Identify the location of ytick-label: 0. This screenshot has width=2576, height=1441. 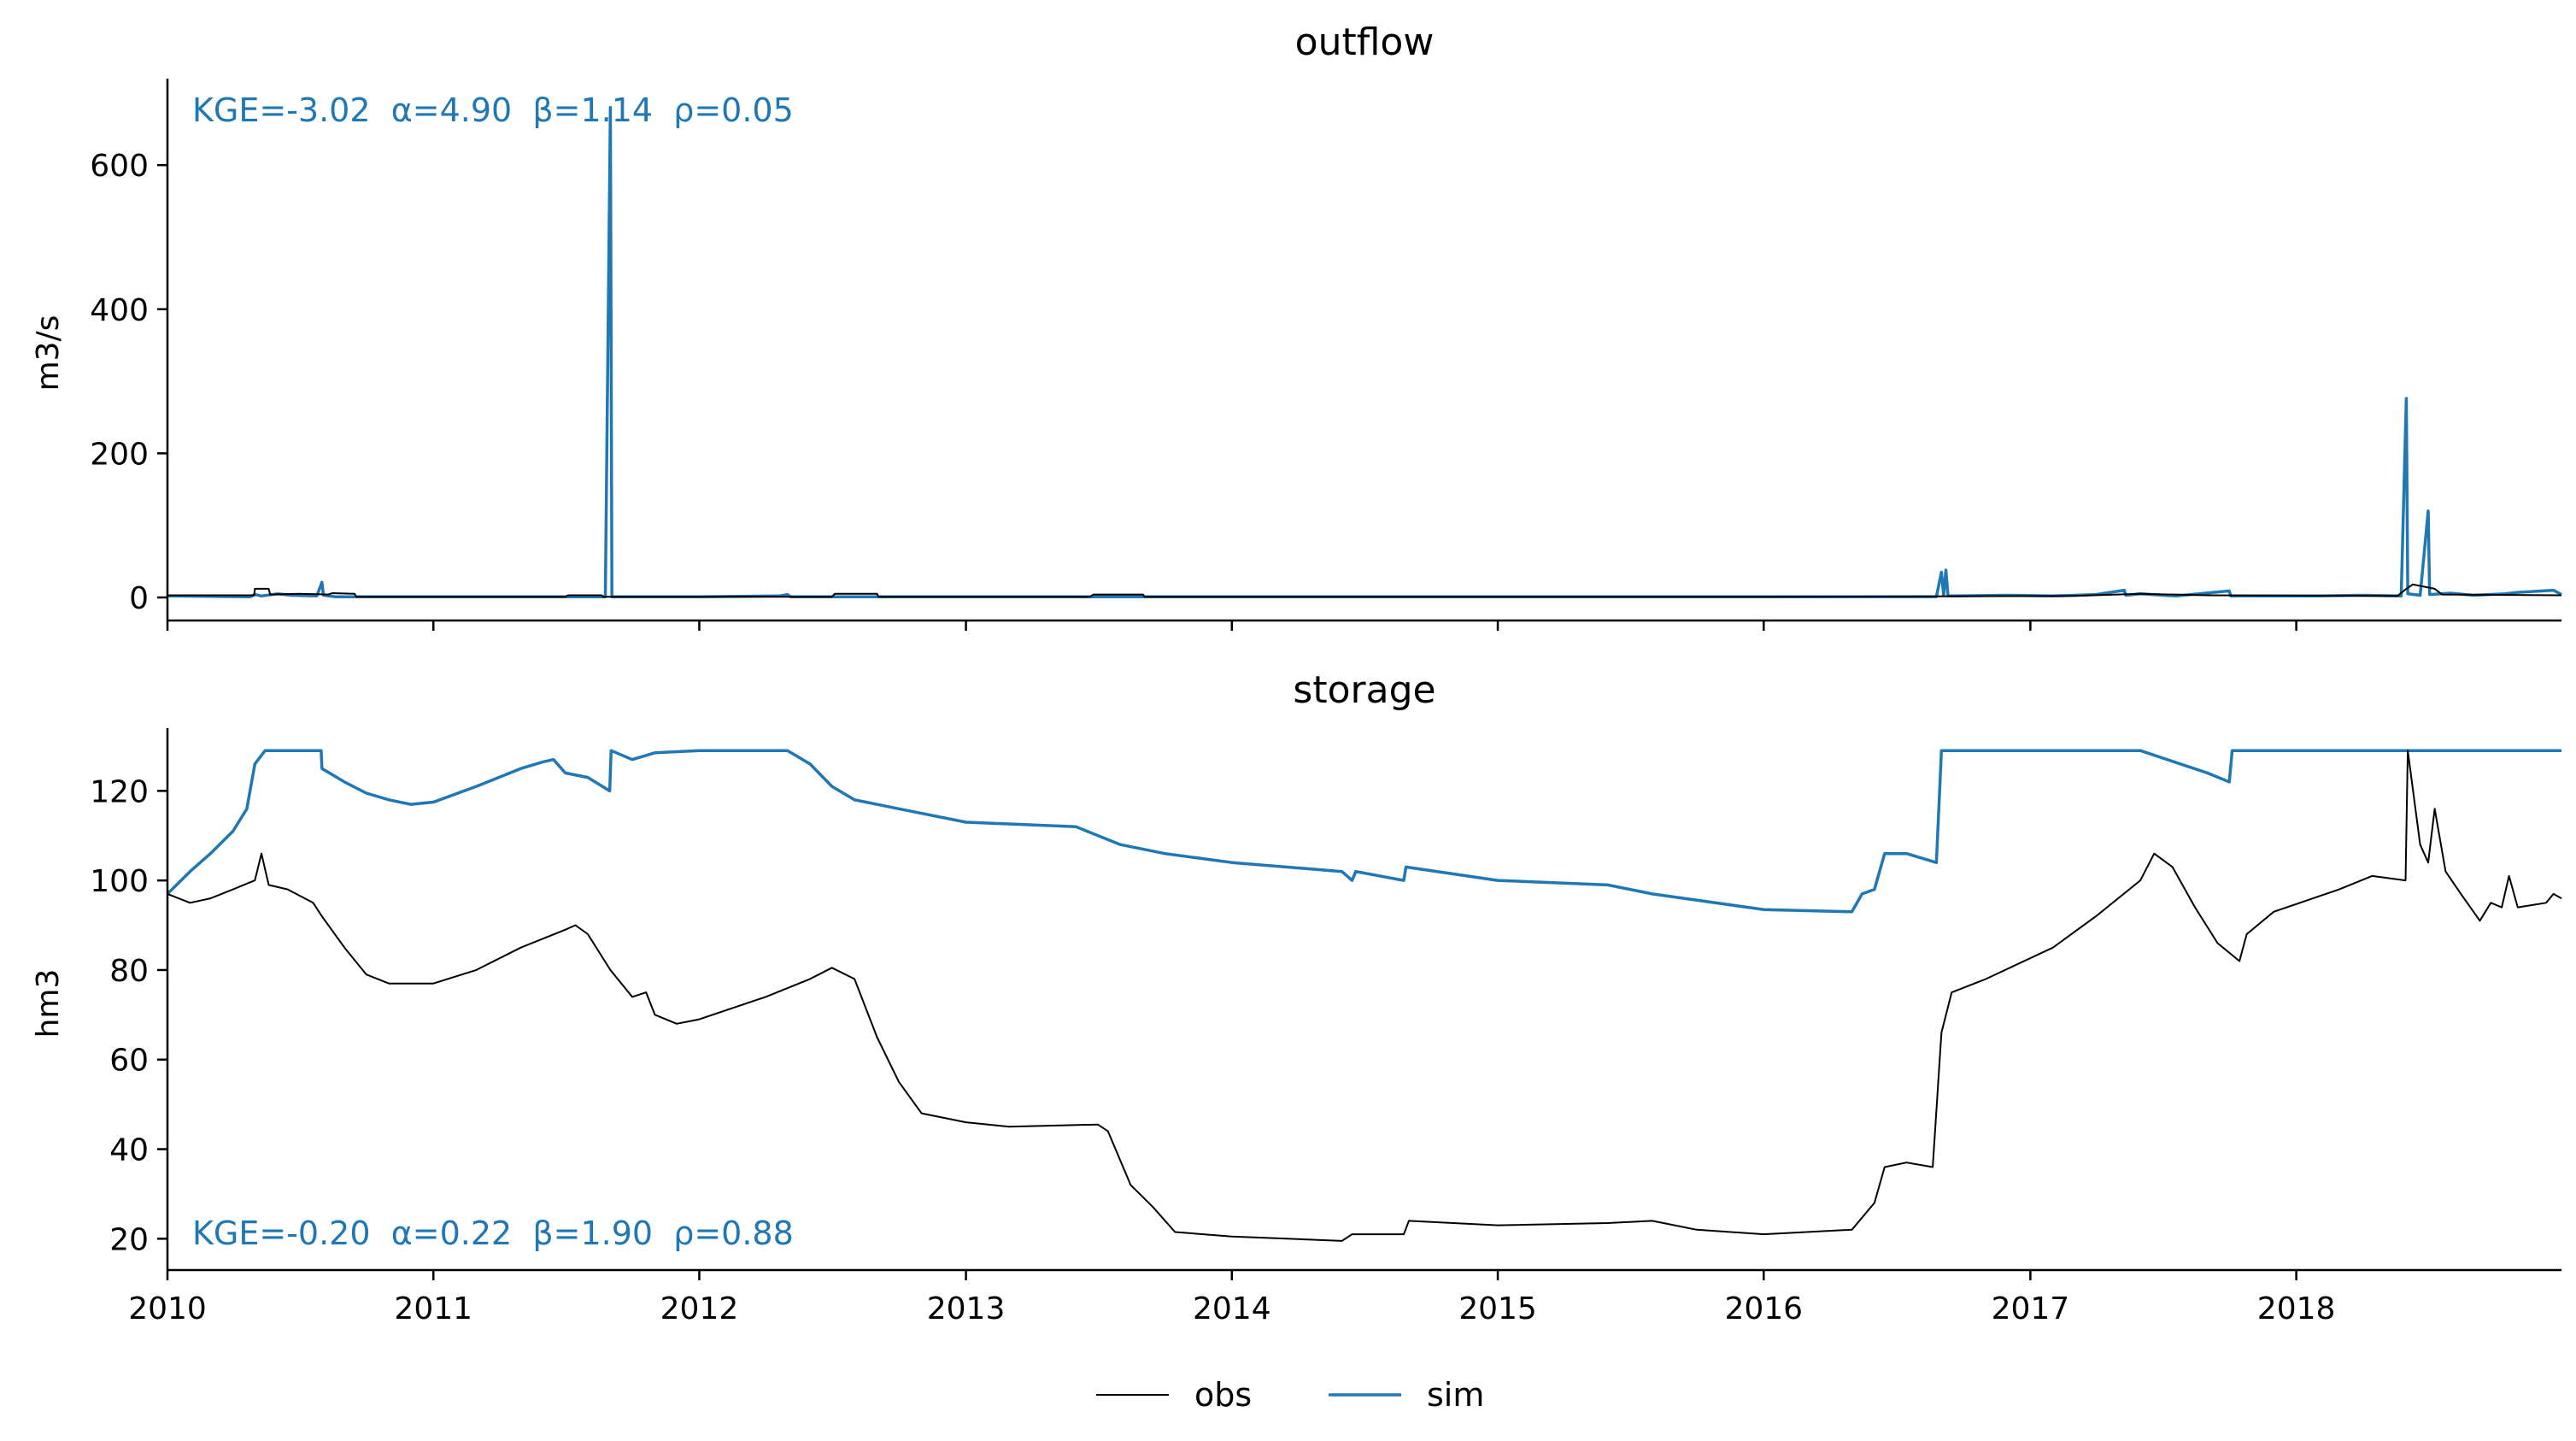
(139, 598).